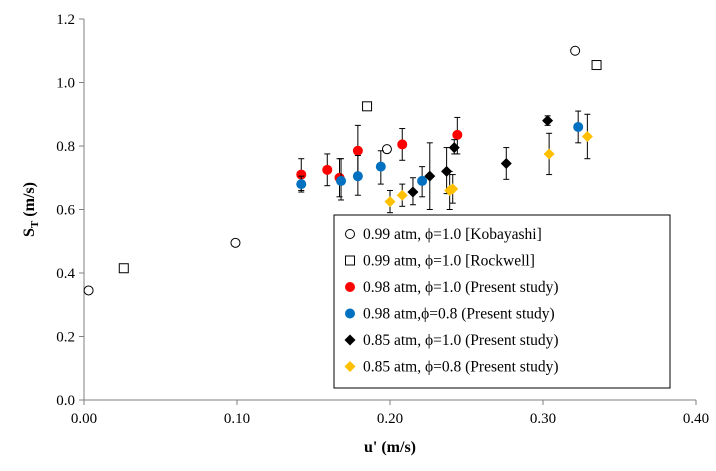  What do you see at coordinates (543, 419) in the screenshot?
I see `x-tick-label: 0.30` at bounding box center [543, 419].